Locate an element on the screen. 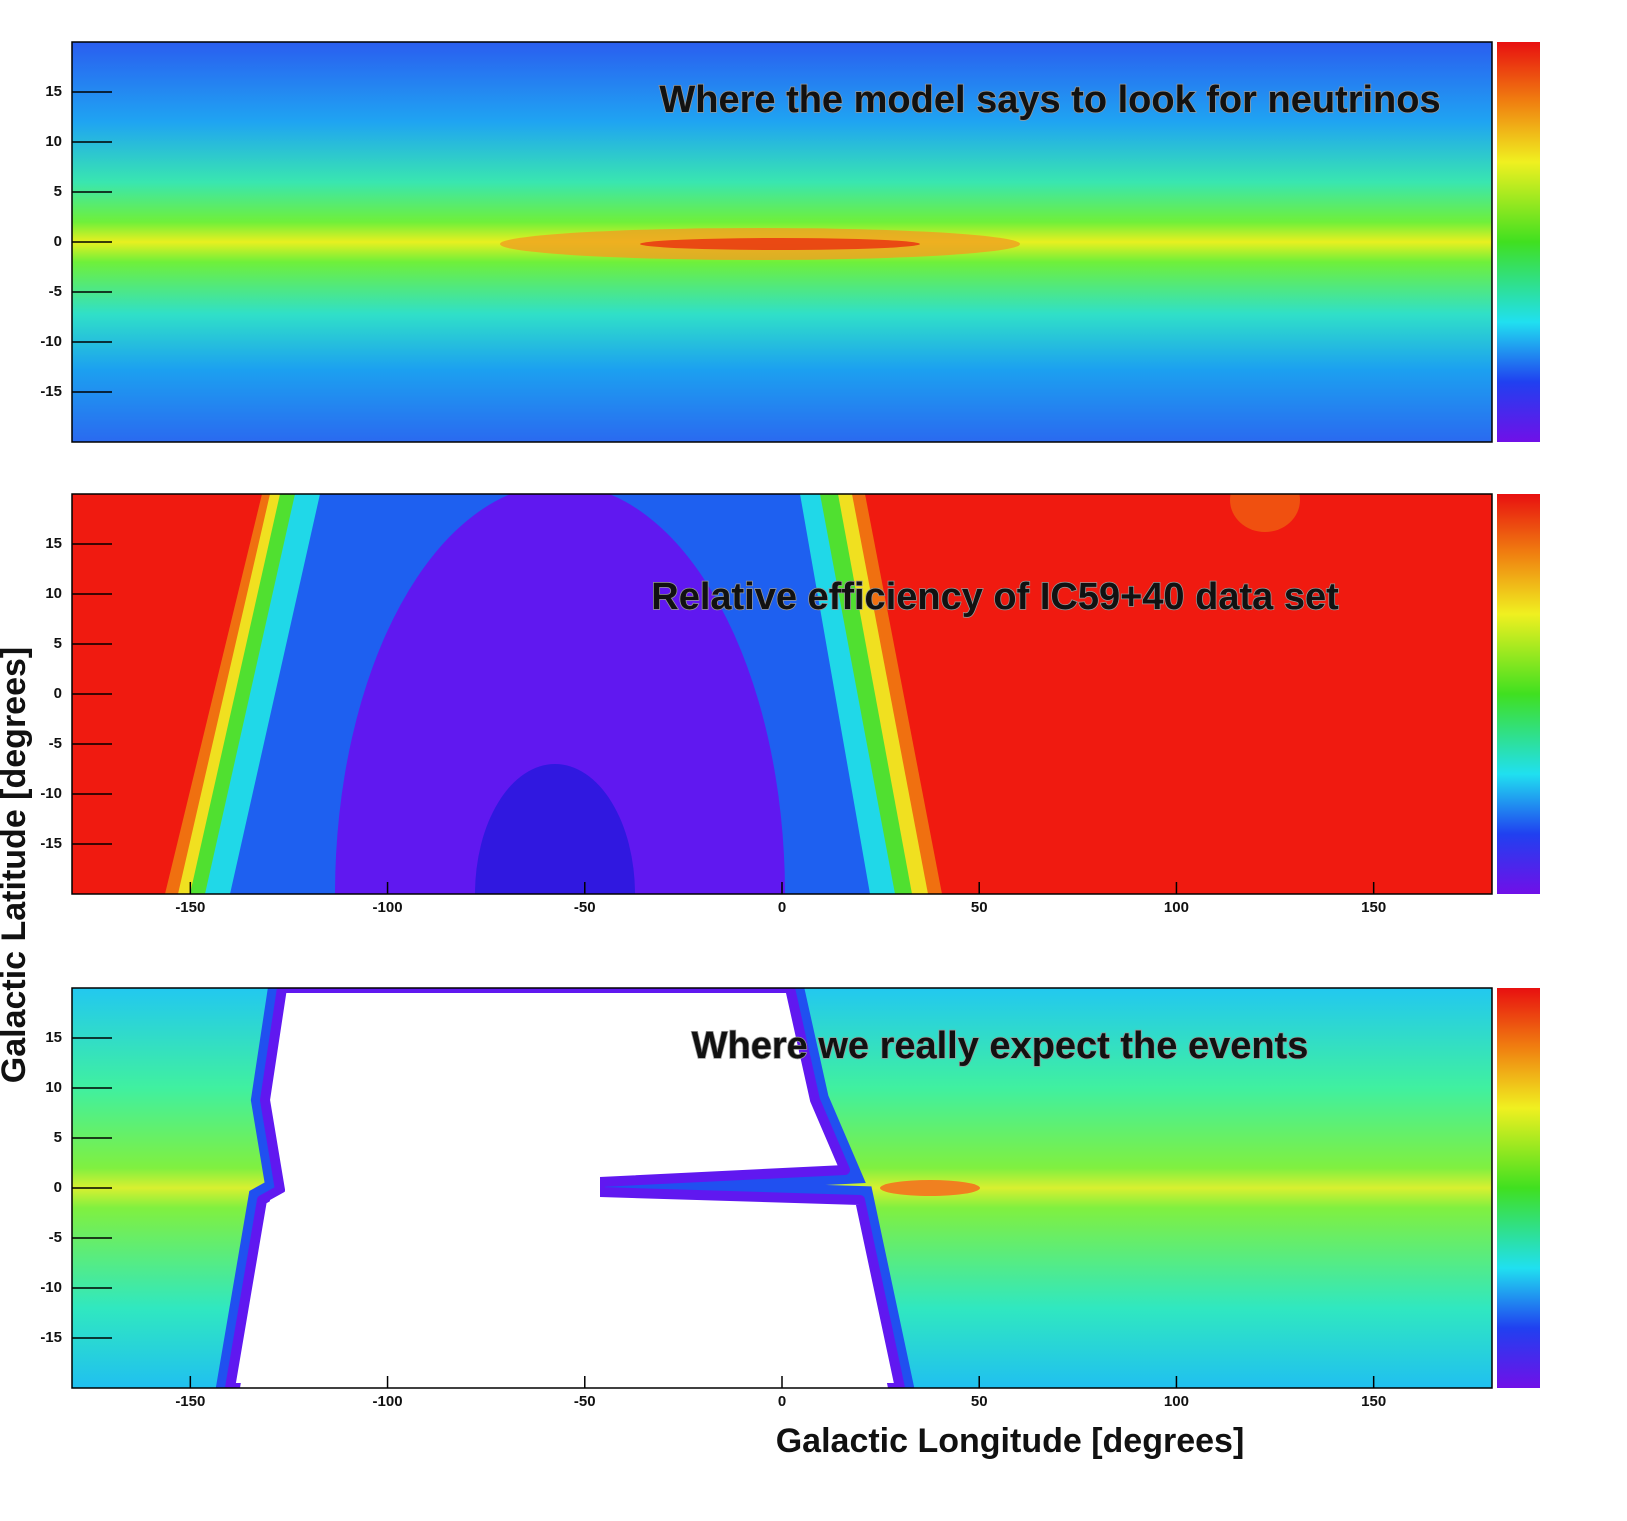 The image size is (1627, 1521). x-axis-label: Galactic Longitude [degrees] is located at coordinates (1010, 1441).